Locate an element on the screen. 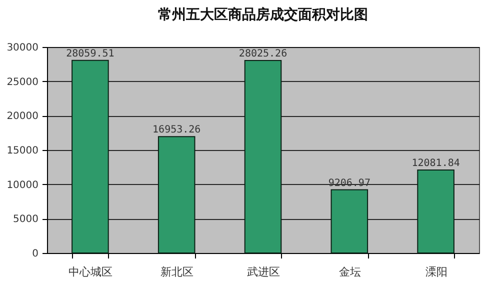  data-label: 28025.26 is located at coordinates (263, 54).